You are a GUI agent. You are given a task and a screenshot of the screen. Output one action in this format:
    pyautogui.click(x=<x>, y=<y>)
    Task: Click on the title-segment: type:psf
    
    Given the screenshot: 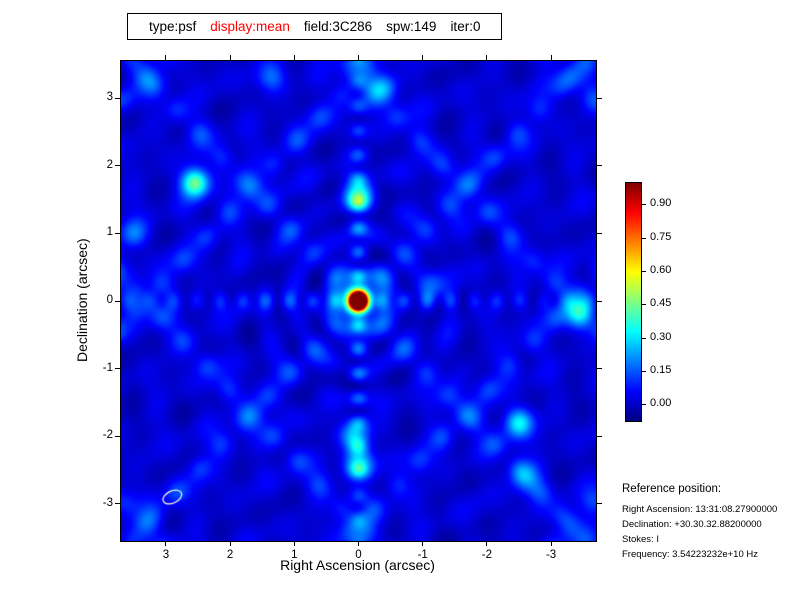 What is the action you would take?
    pyautogui.click(x=173, y=26)
    